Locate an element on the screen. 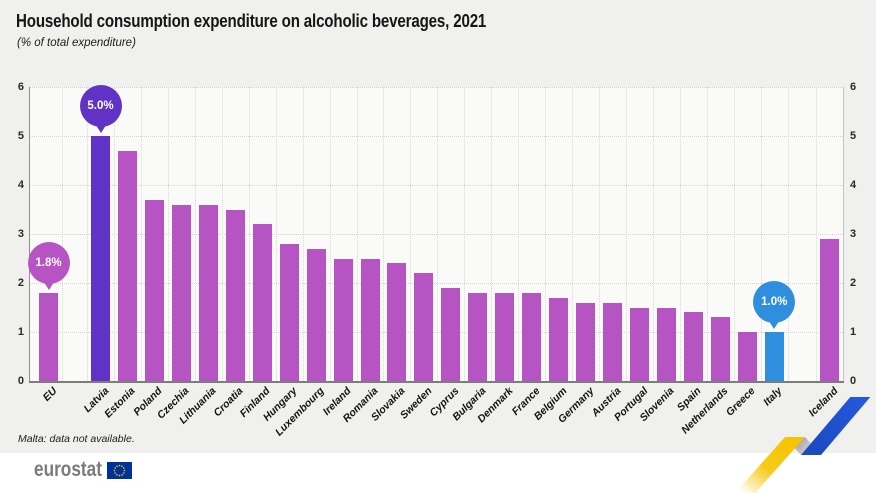  footer-band is located at coordinates (438, 473).